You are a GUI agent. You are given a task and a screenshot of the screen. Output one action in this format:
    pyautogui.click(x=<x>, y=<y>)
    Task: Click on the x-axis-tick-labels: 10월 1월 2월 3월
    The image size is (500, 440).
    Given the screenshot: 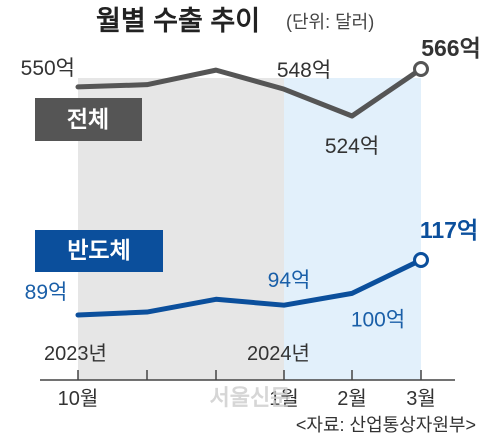 What is the action you would take?
    pyautogui.click(x=247, y=398)
    